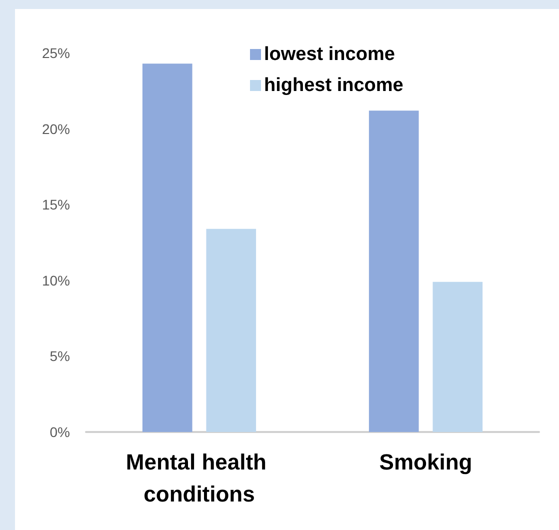 This screenshot has width=559, height=530. Describe the element at coordinates (334, 85) in the screenshot. I see `legend-label: highest income` at that location.